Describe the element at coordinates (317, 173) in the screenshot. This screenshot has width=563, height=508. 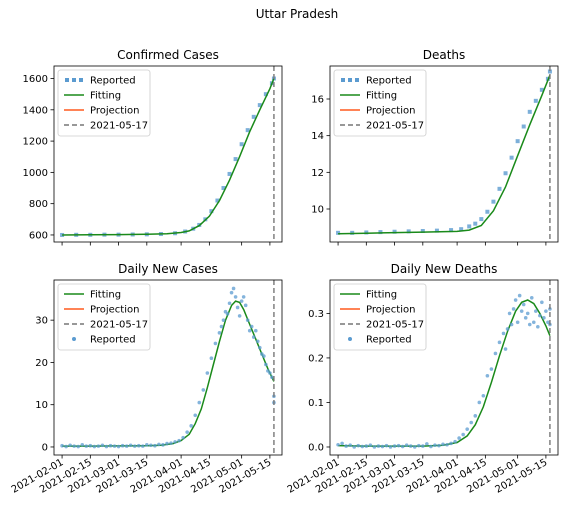
I see `y-tick-label: 12` at that location.